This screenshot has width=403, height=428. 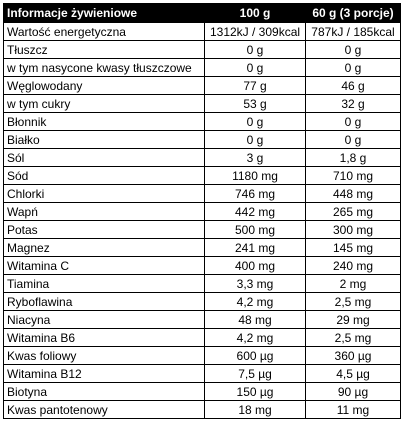 What do you see at coordinates (104, 301) in the screenshot?
I see `nutrient-cell: Ryboflawina` at bounding box center [104, 301].